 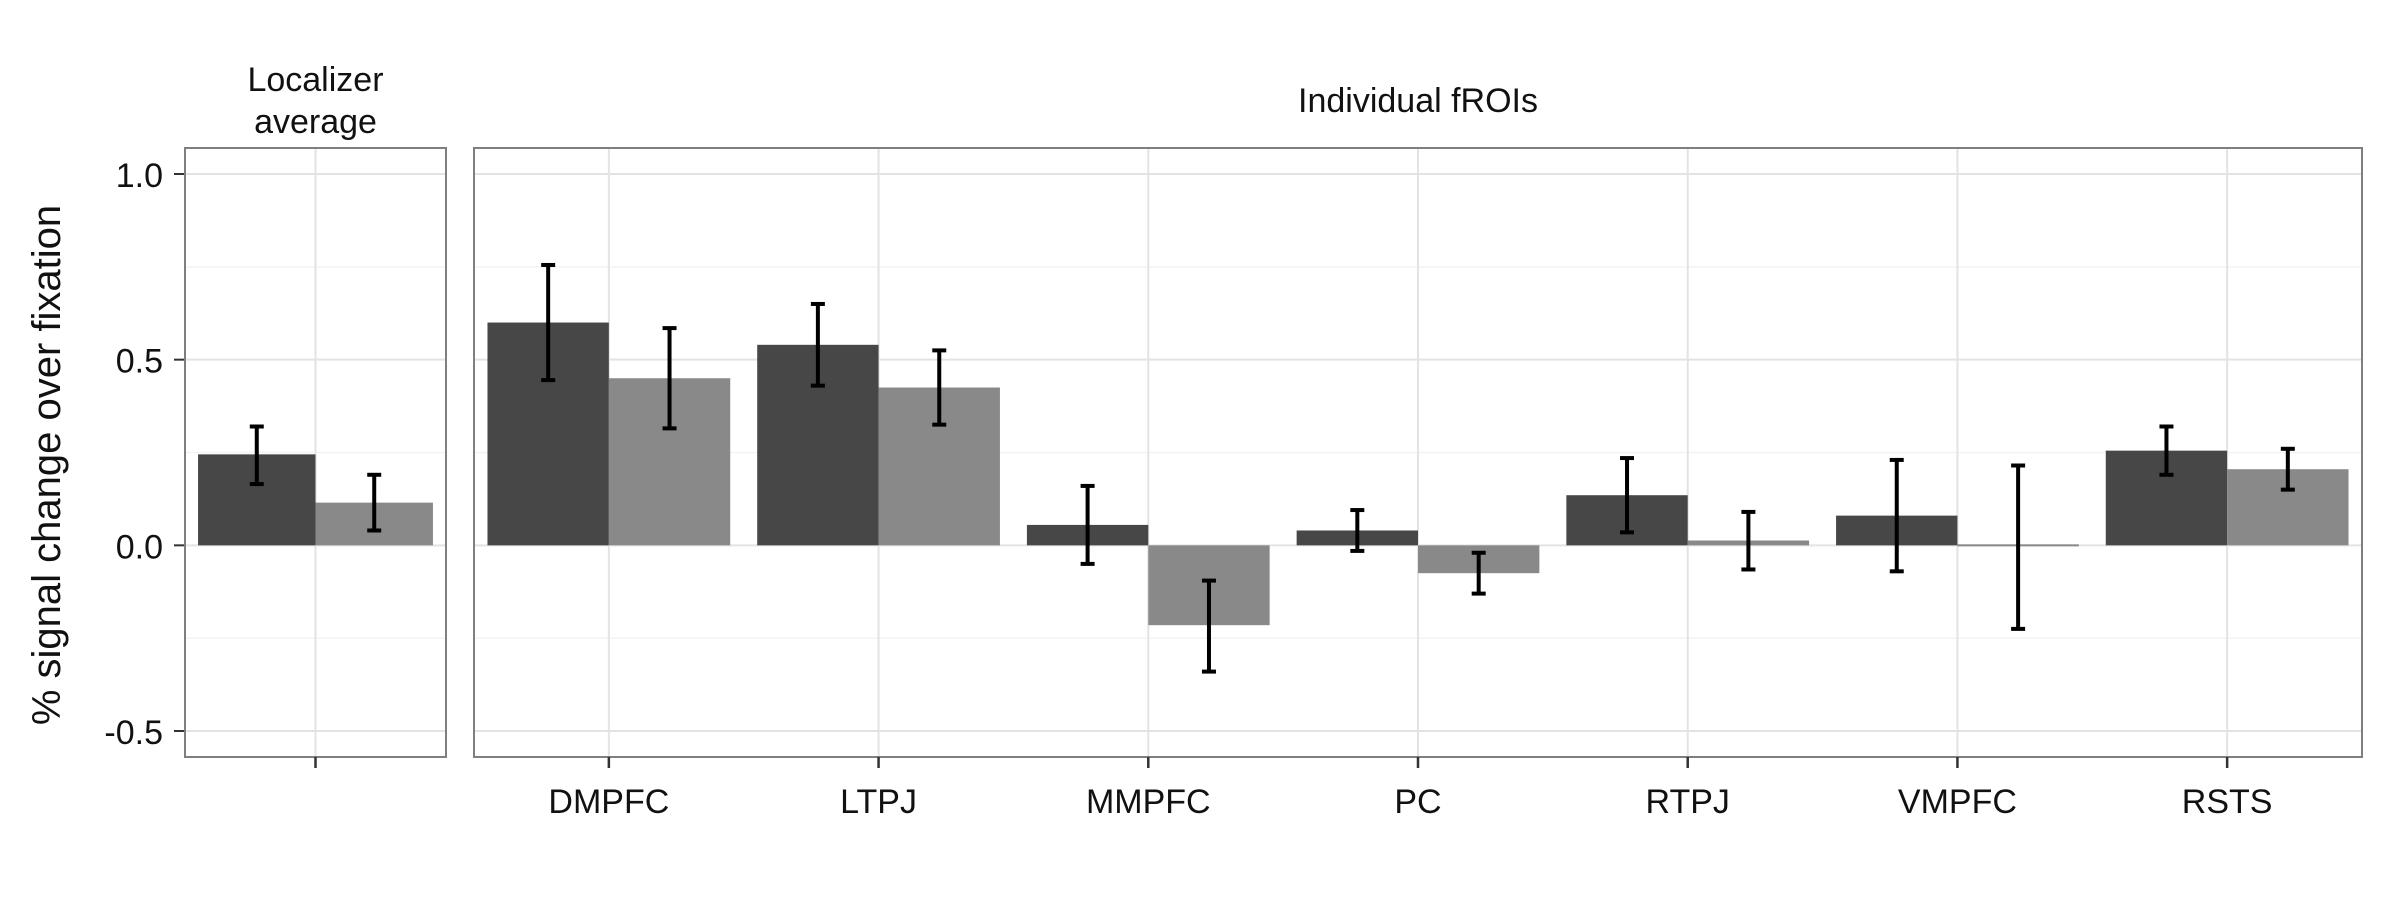 What do you see at coordinates (608, 802) in the screenshot?
I see `x-tick-label: DMPFC` at bounding box center [608, 802].